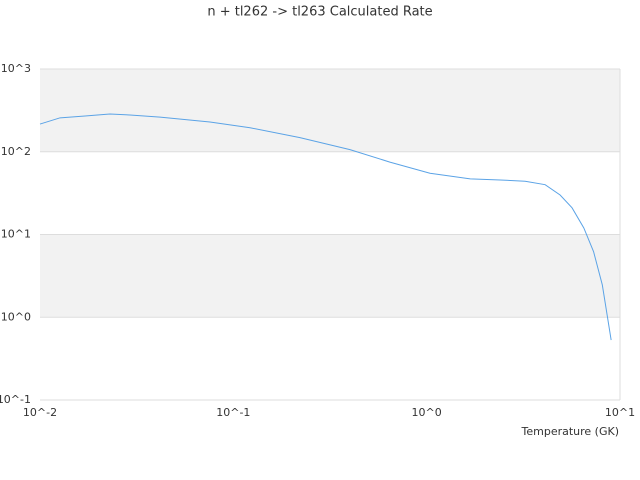 The height and width of the screenshot is (480, 640). Describe the element at coordinates (427, 412) in the screenshot. I see `x-tick-label: 10^0` at that location.